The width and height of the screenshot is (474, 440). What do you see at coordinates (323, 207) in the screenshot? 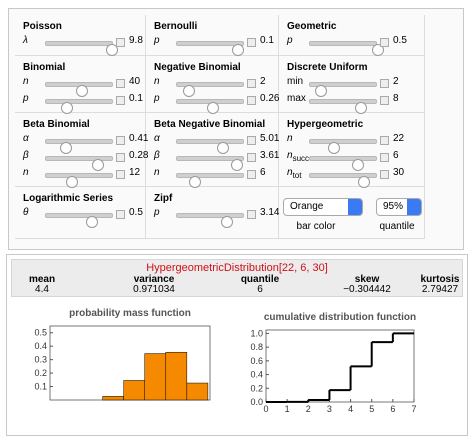
I see `dropdown: Orange` at bounding box center [323, 207].